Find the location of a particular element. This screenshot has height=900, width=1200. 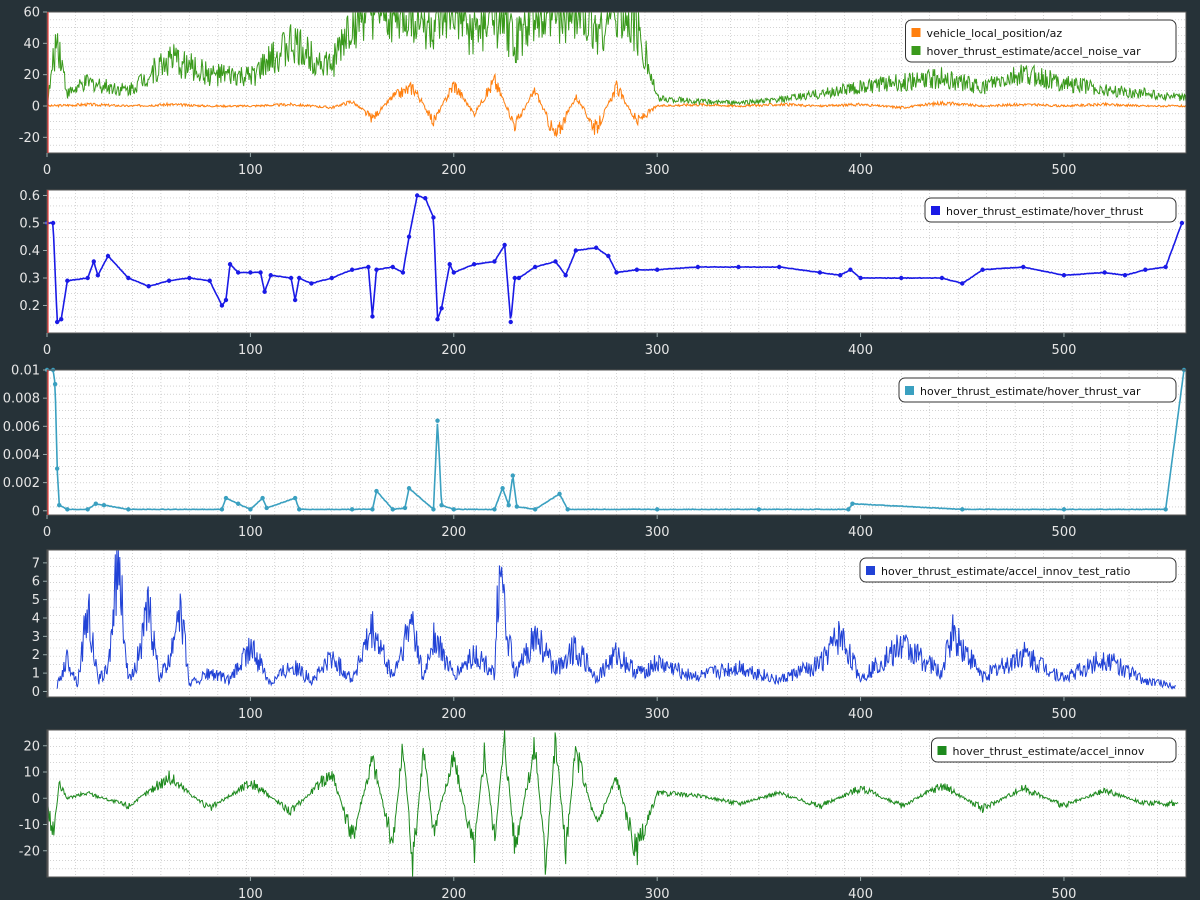

legend: hover_thrust_estimate/hover_thrust is located at coordinates (1050, 210).